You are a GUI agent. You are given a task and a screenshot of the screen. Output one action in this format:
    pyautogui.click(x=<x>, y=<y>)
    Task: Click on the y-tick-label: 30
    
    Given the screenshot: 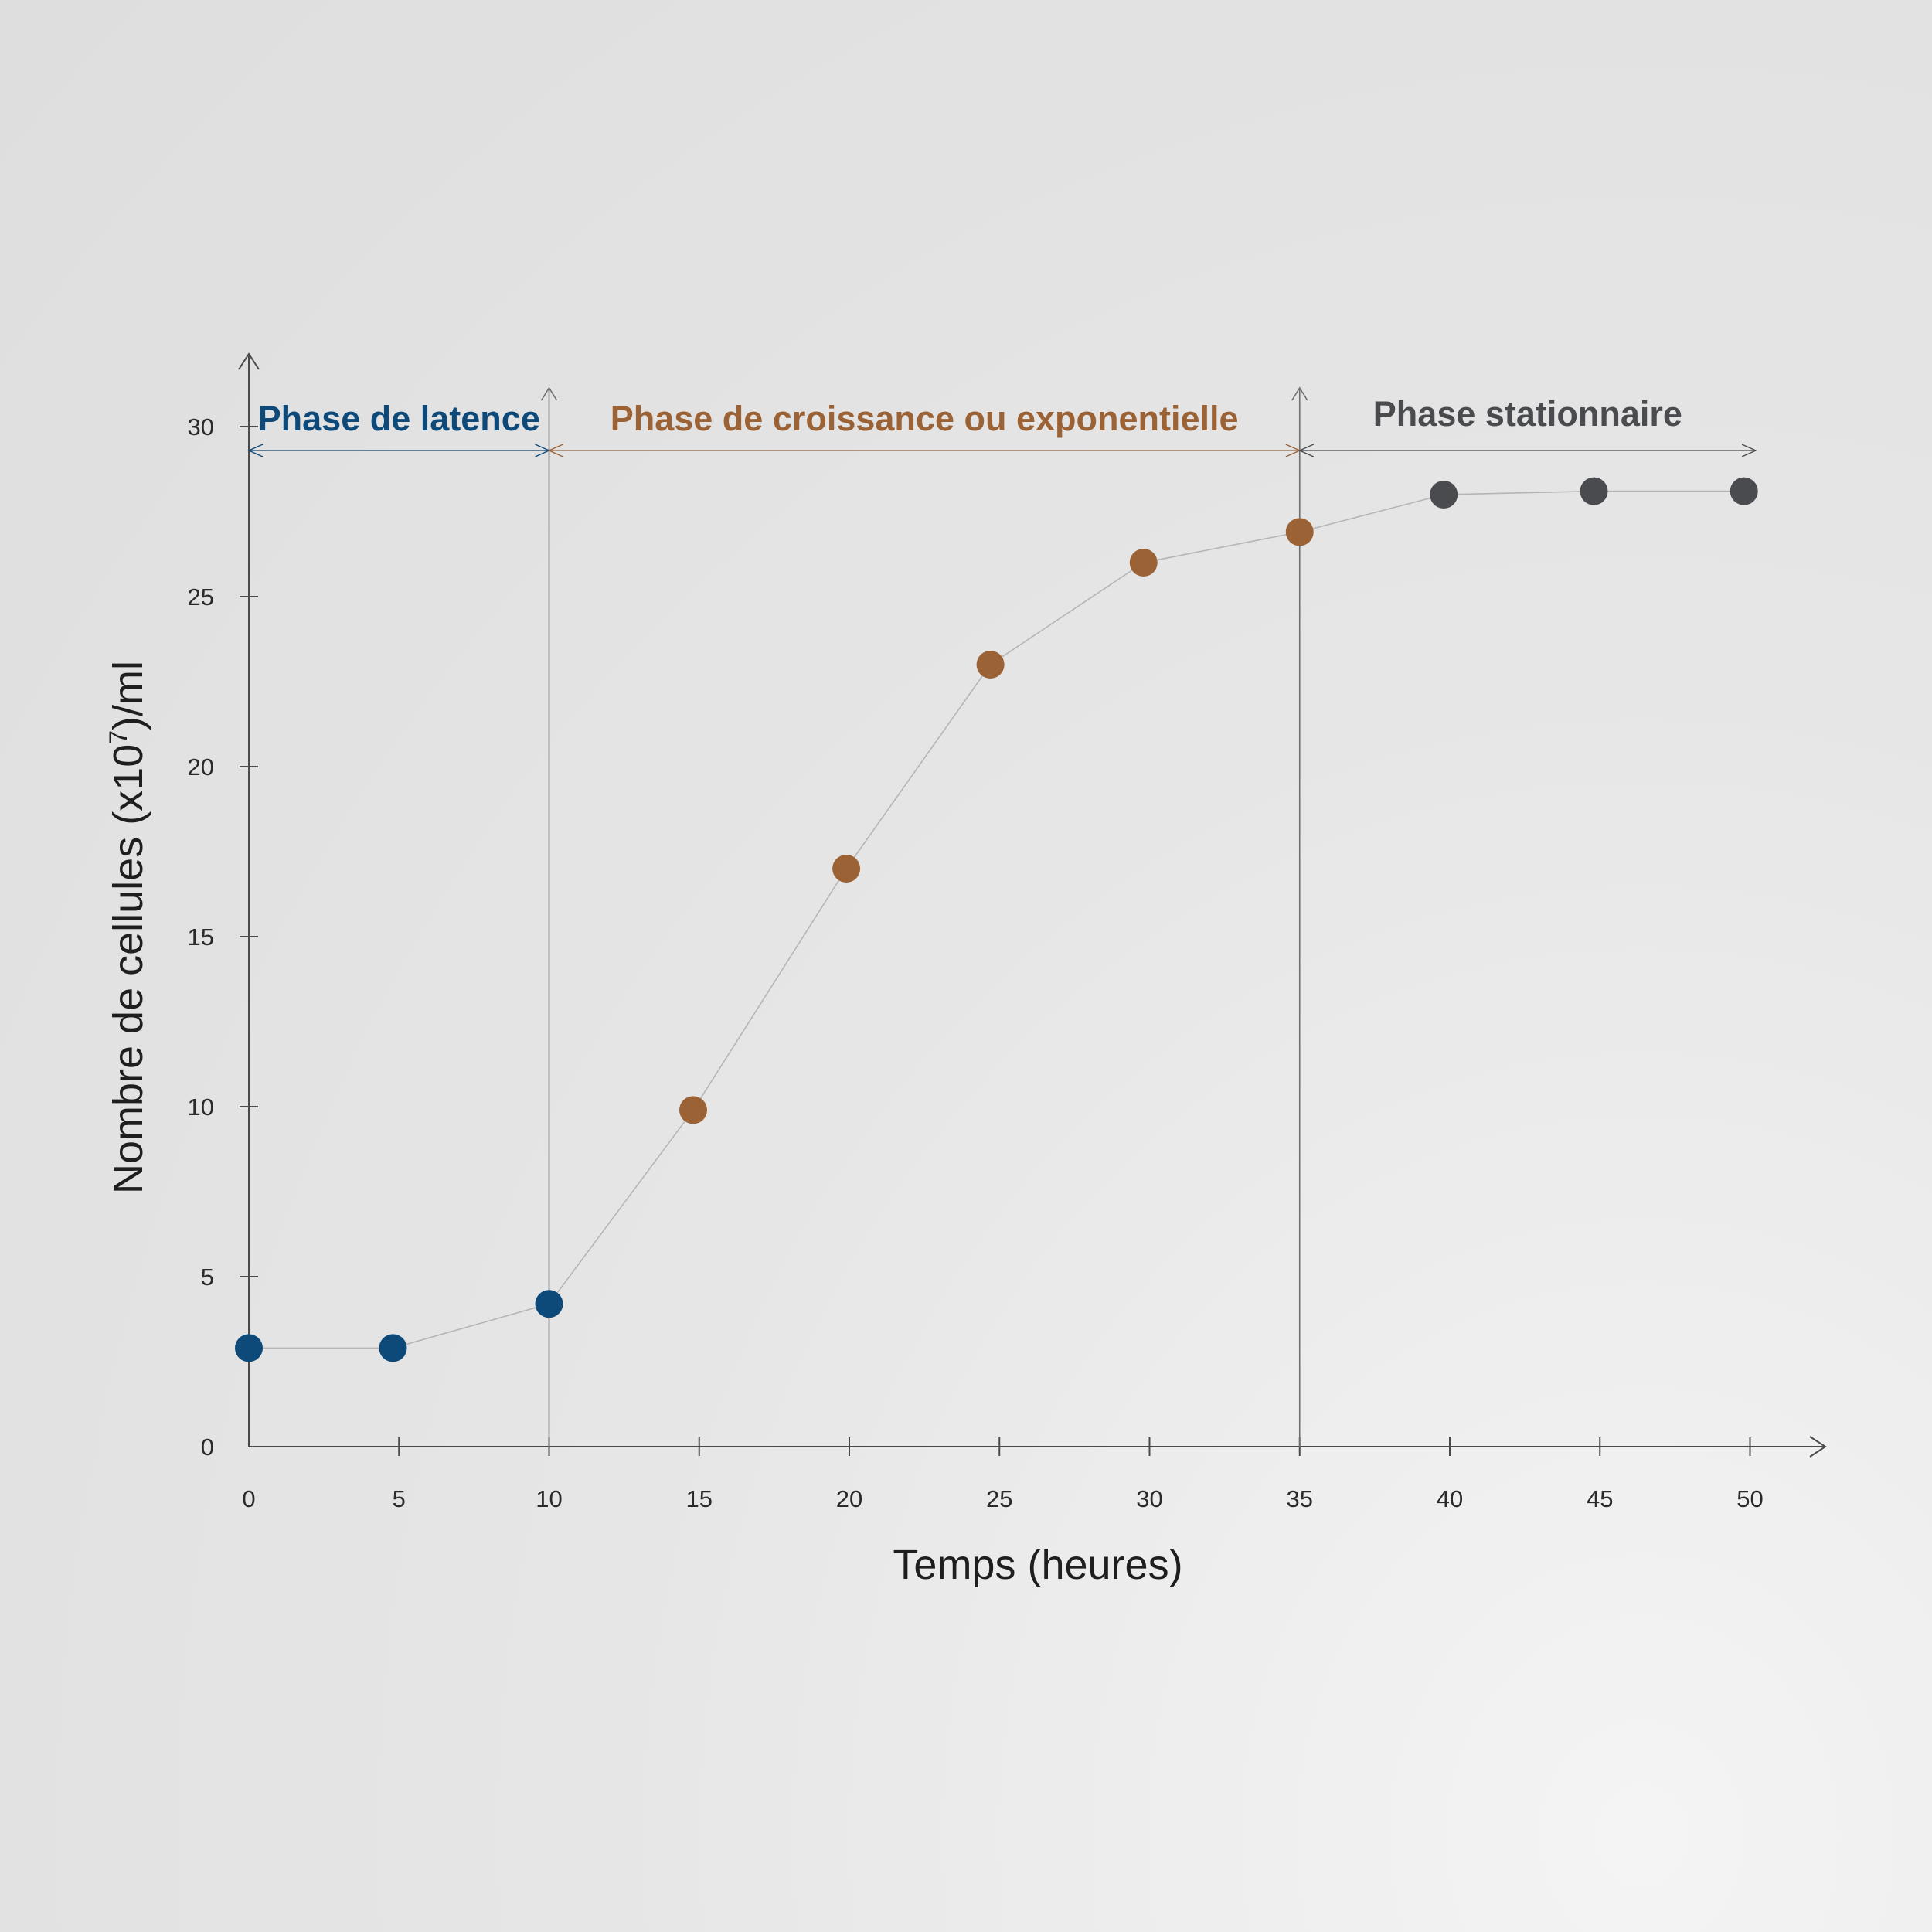 What is the action you would take?
    pyautogui.click(x=201, y=427)
    